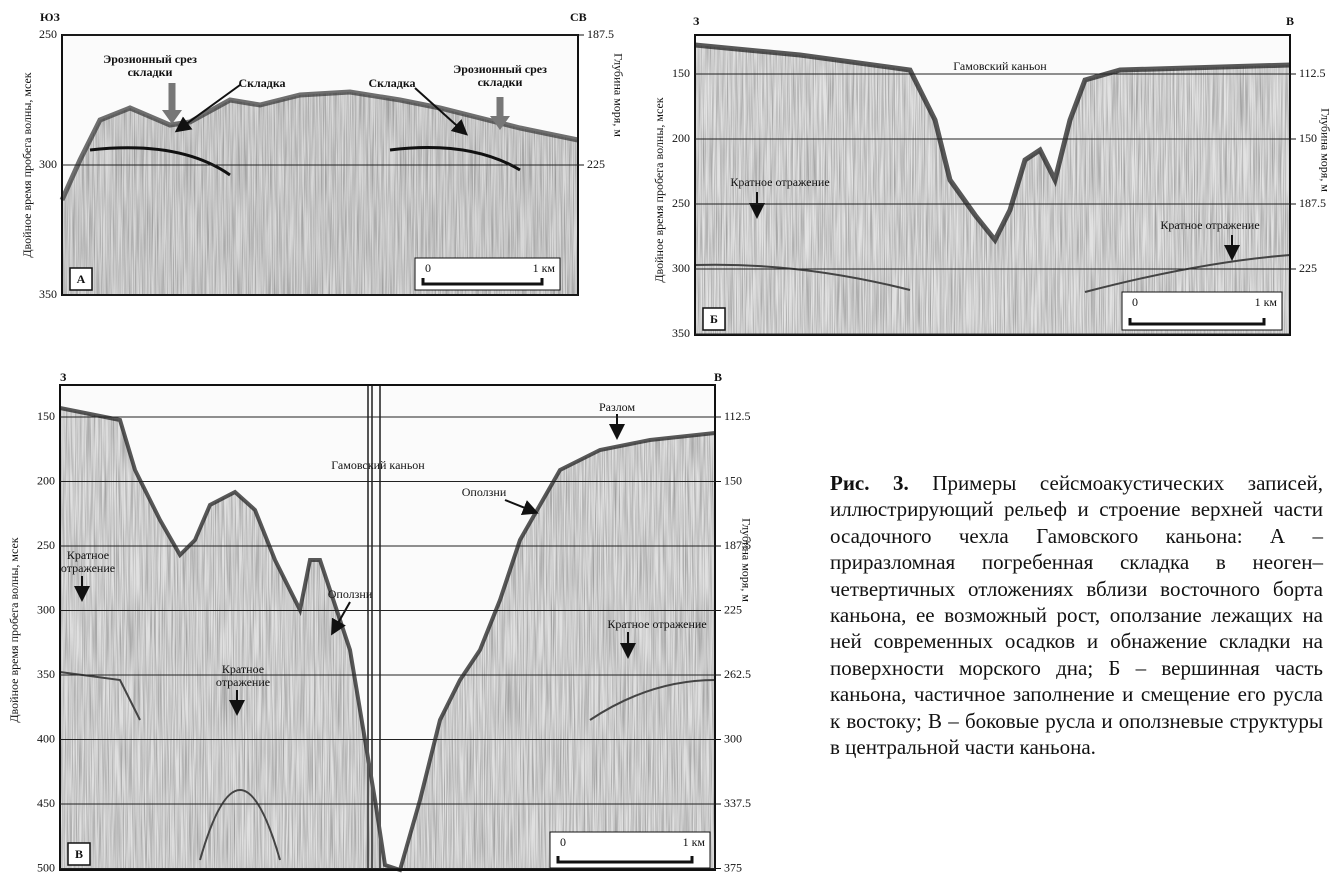  Describe the element at coordinates (46, 867) in the screenshot. I see `left-tick-label: 500` at that location.